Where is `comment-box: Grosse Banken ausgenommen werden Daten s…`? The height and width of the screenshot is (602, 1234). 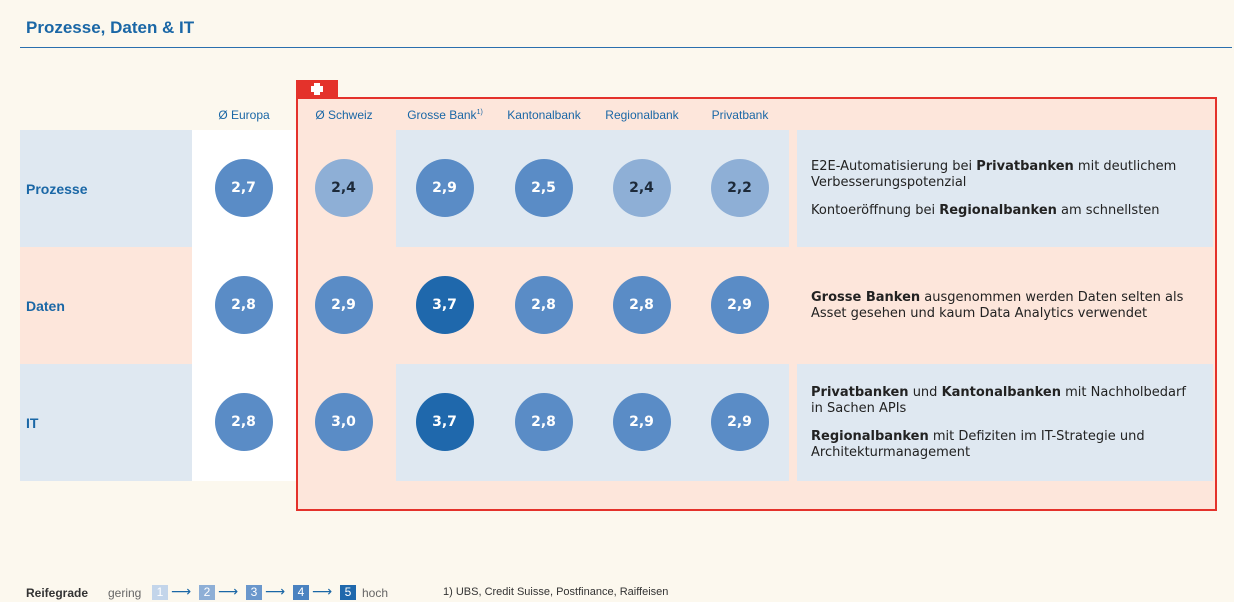
comment-box: Grosse Banken ausgenommen werden Daten s… is located at coordinates (1005, 305).